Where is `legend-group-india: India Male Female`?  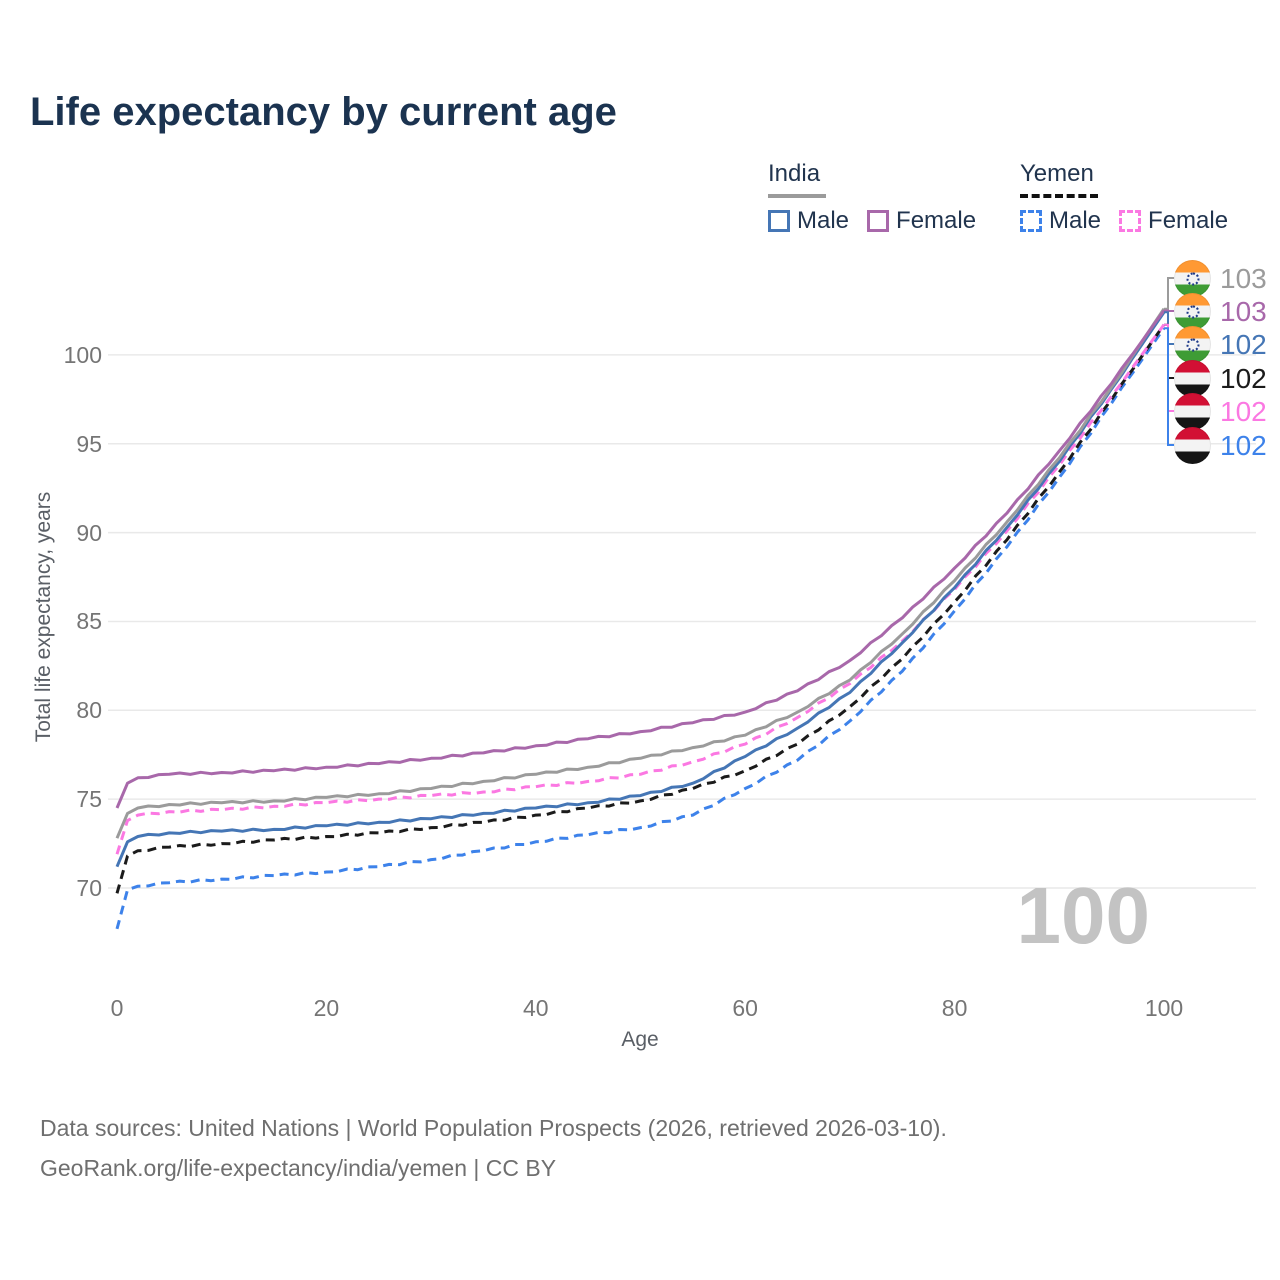 legend-group-india: India Male Female is located at coordinates (872, 197).